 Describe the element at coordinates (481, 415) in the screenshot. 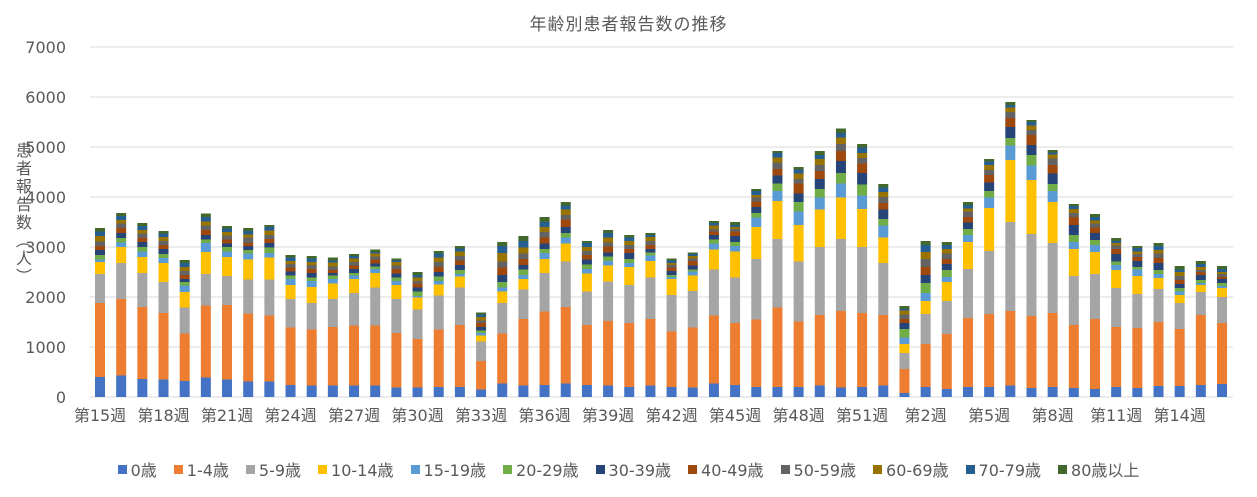

I see `x-tick-label: 第33週` at that location.